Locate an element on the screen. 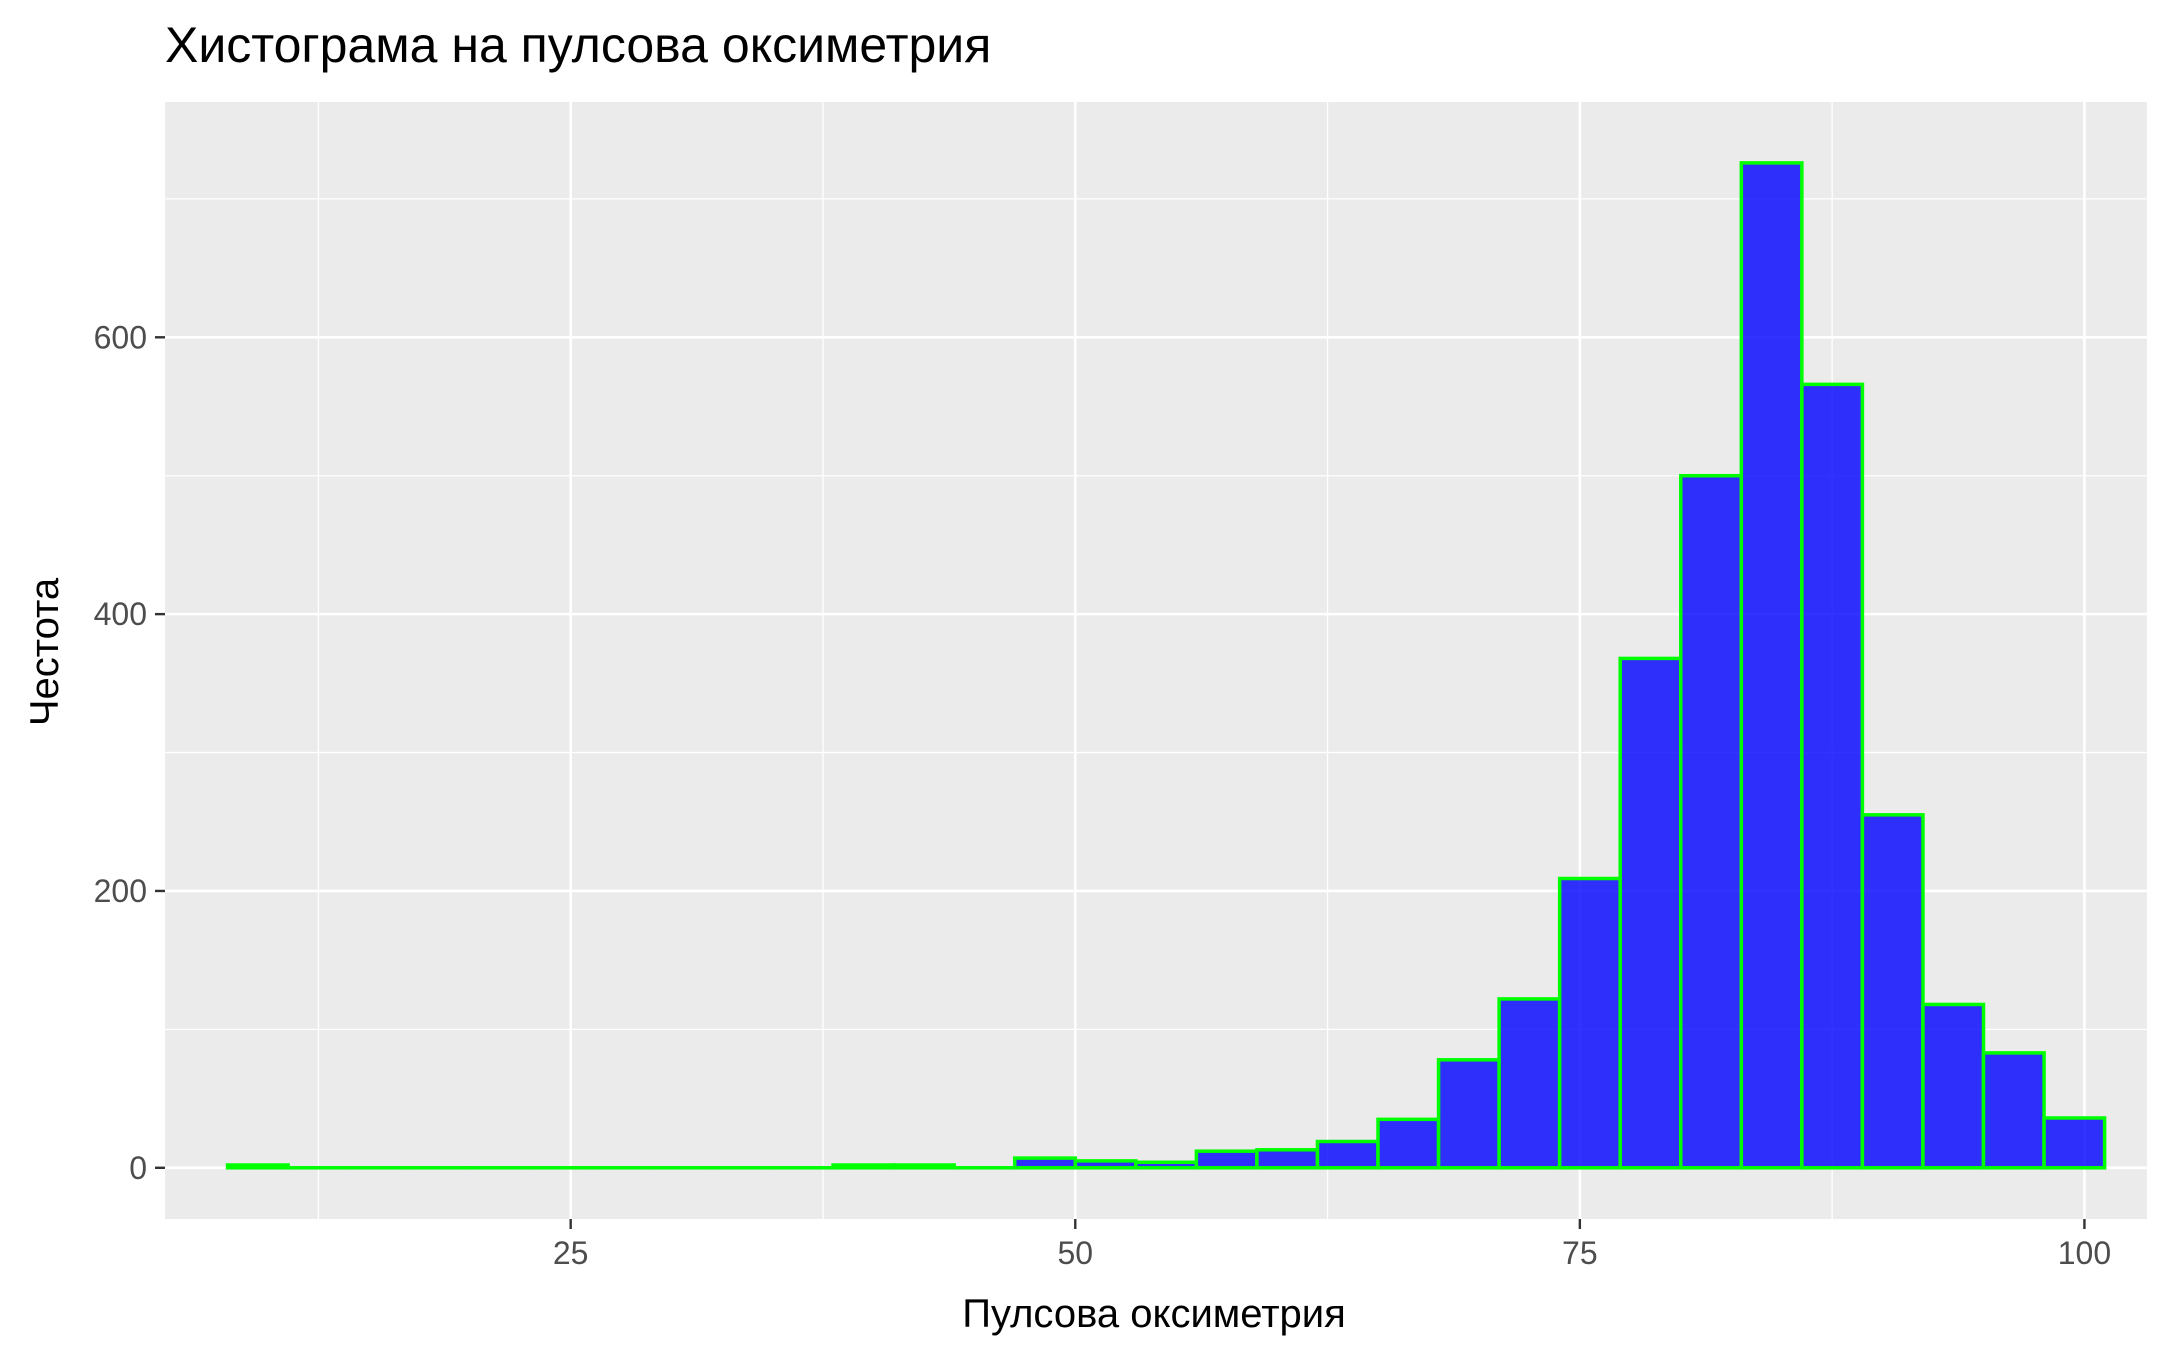 Image resolution: width=2159 pixels, height=1358 pixels. x-tick-label: 100 is located at coordinates (2084, 1253).